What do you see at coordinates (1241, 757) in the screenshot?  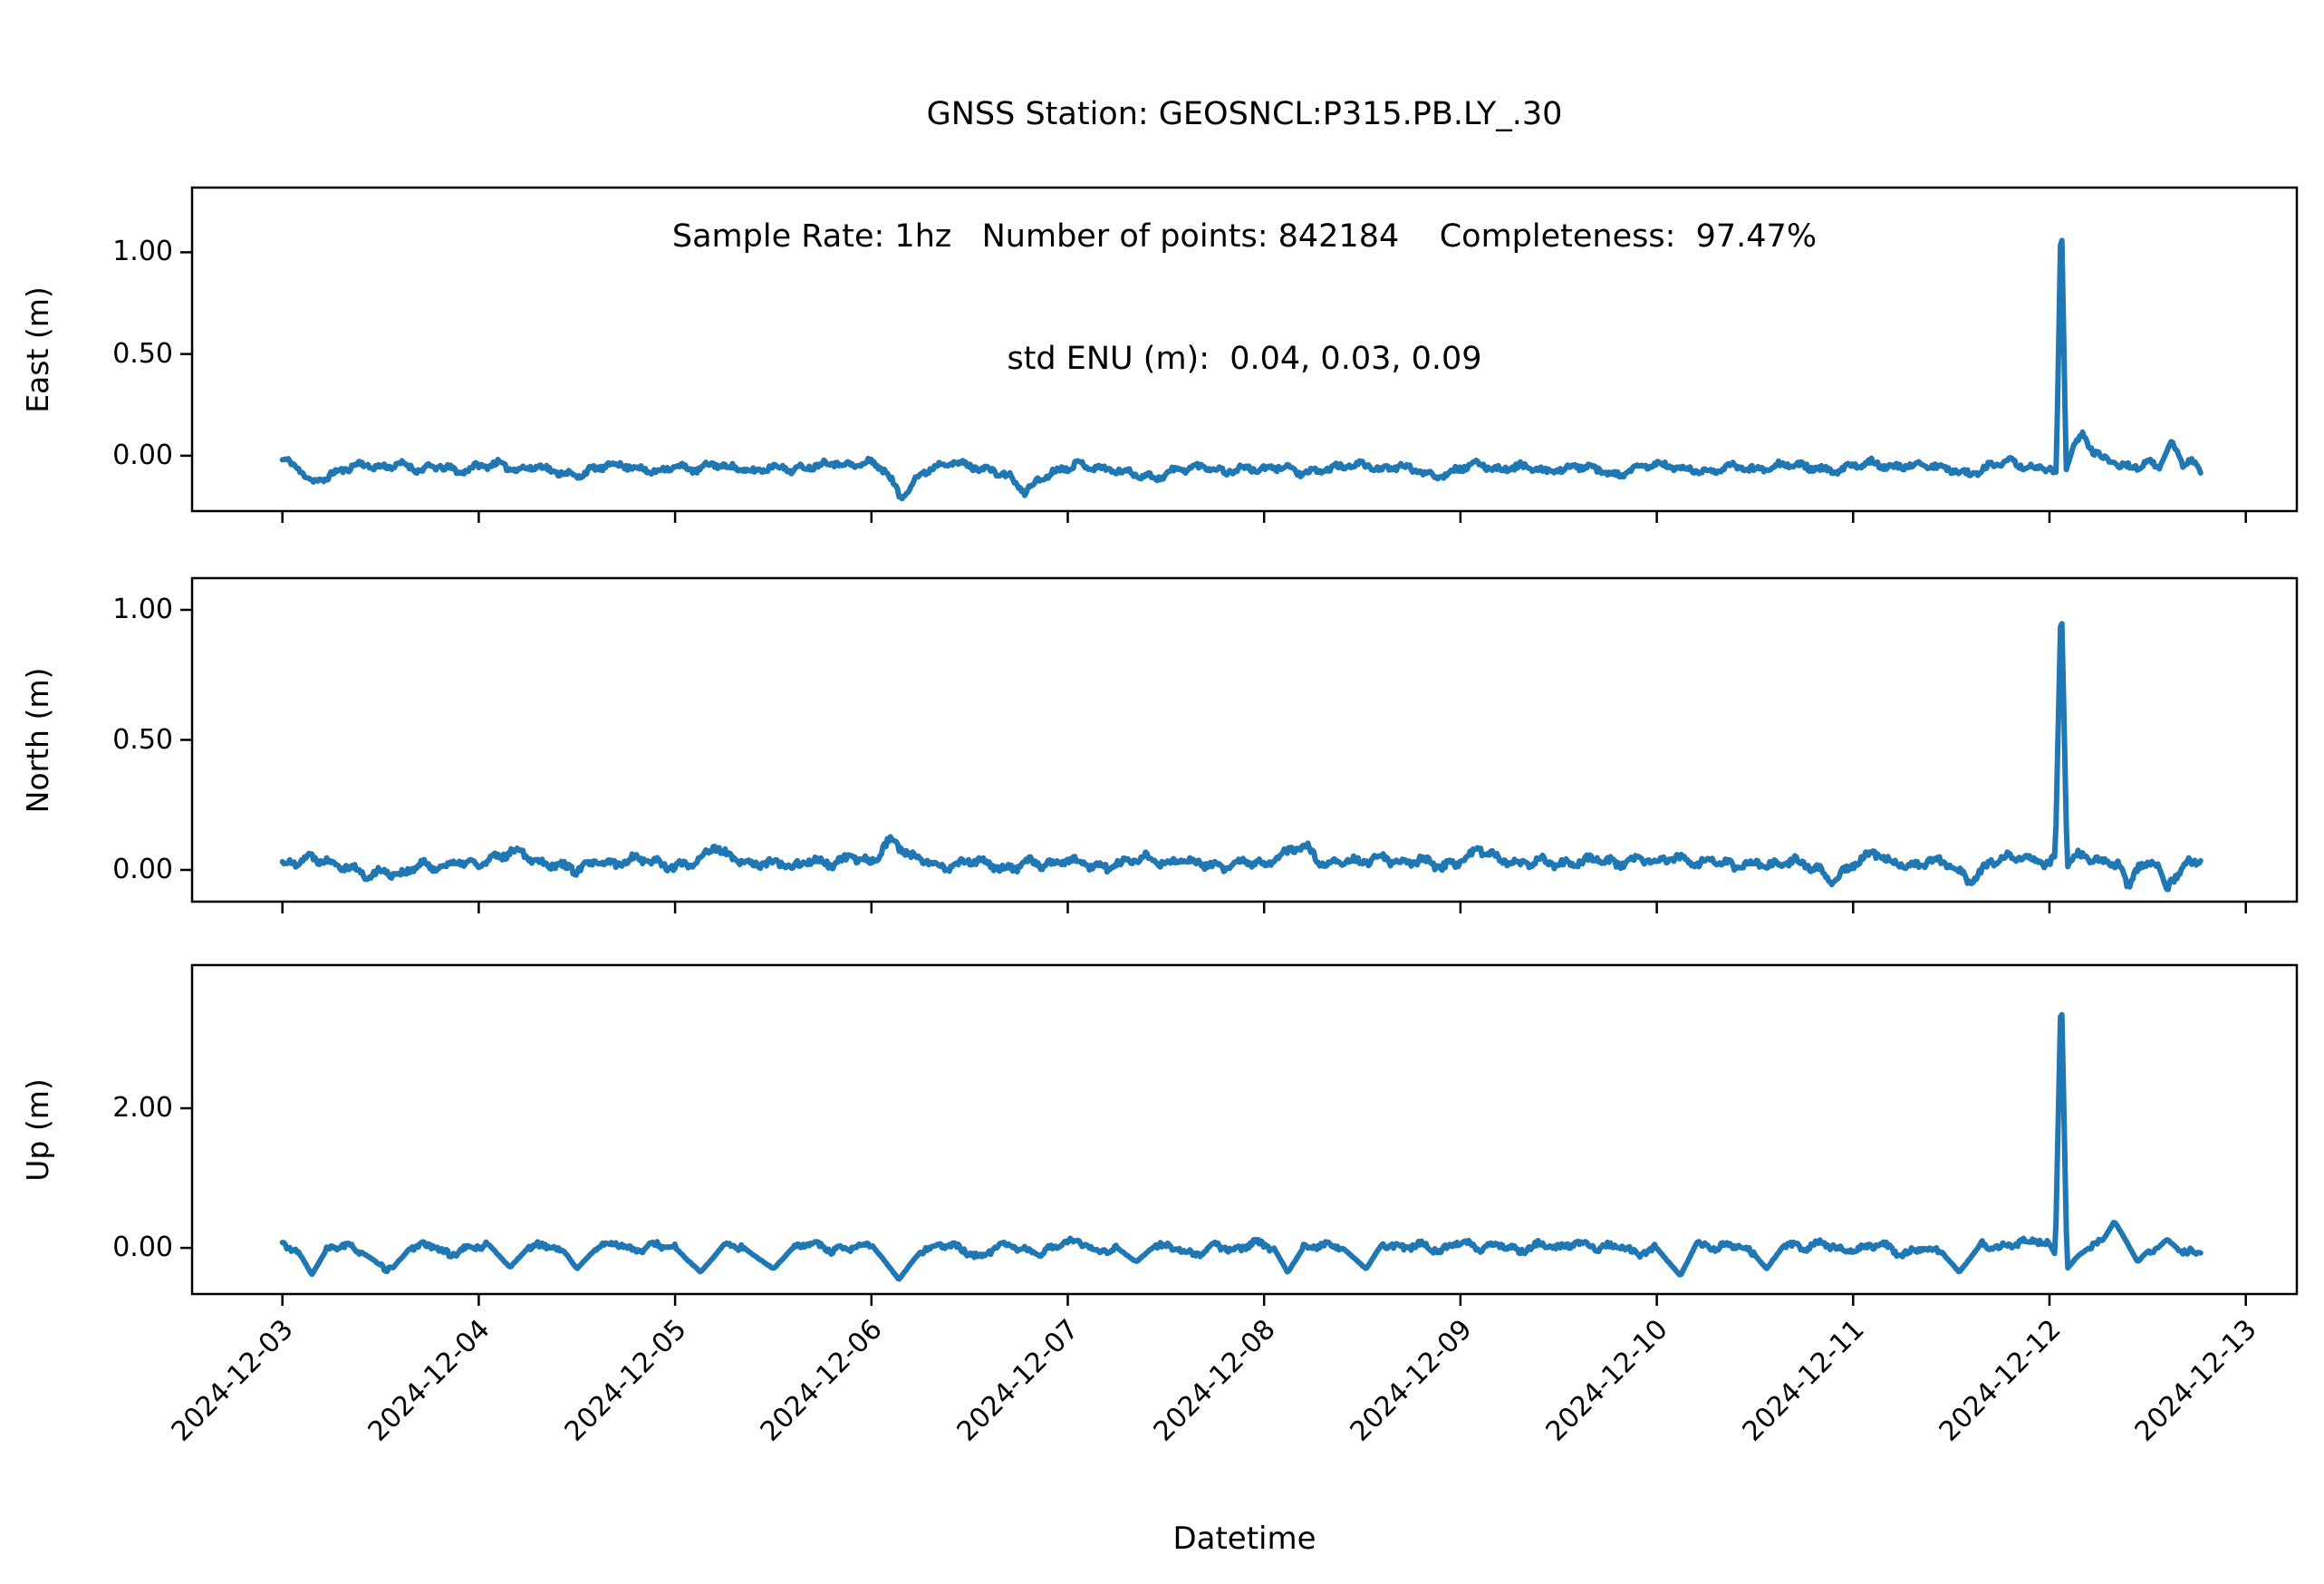 I see `north-series-line` at bounding box center [1241, 757].